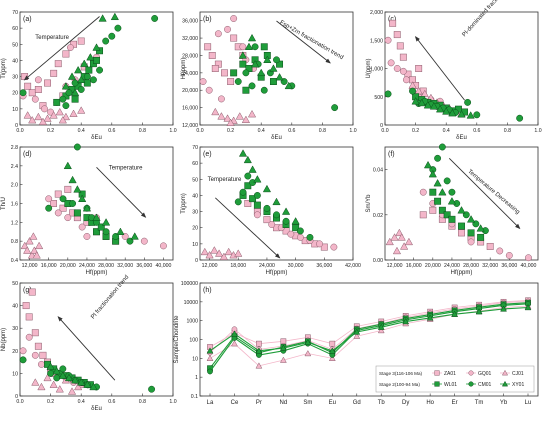 This screenshot has width=550, height=422. I want to click on x-tick-label: 36,000, so click(144, 266).